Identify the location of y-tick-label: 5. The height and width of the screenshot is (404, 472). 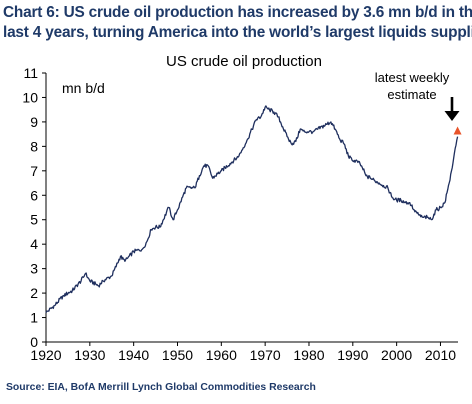
(34, 220).